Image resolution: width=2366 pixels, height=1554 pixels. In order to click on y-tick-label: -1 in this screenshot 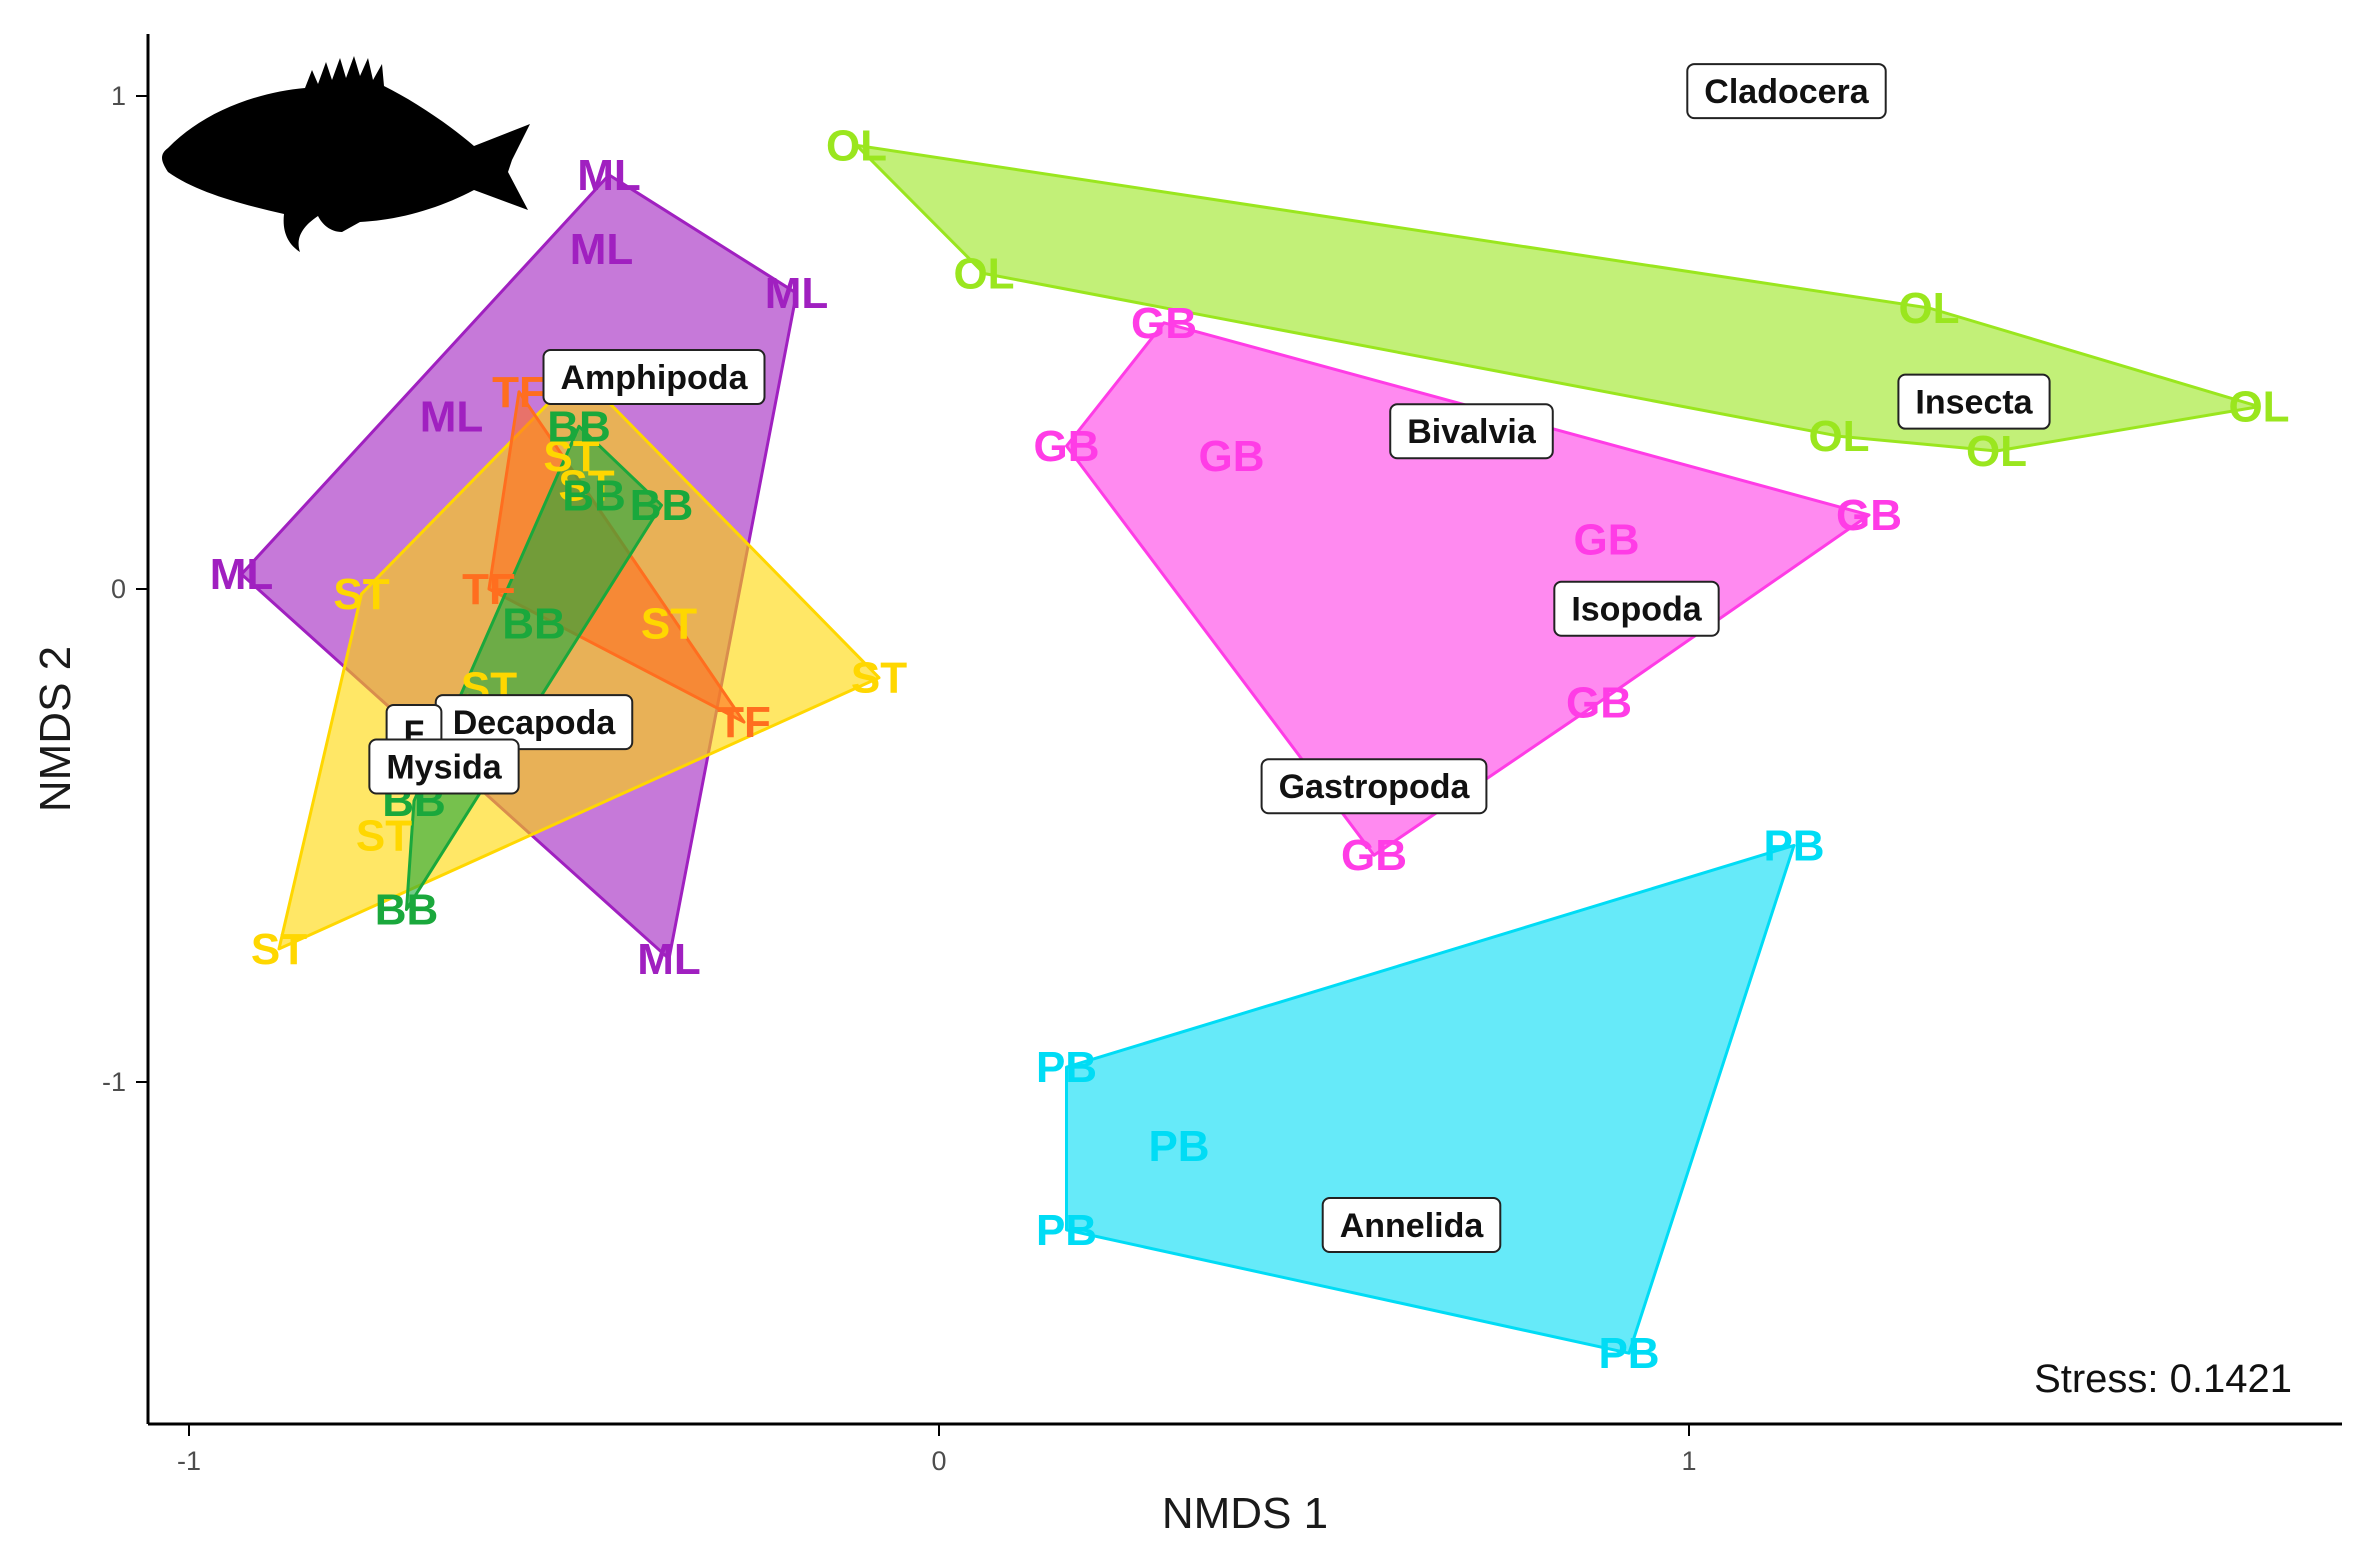, I will do `click(114, 1082)`.